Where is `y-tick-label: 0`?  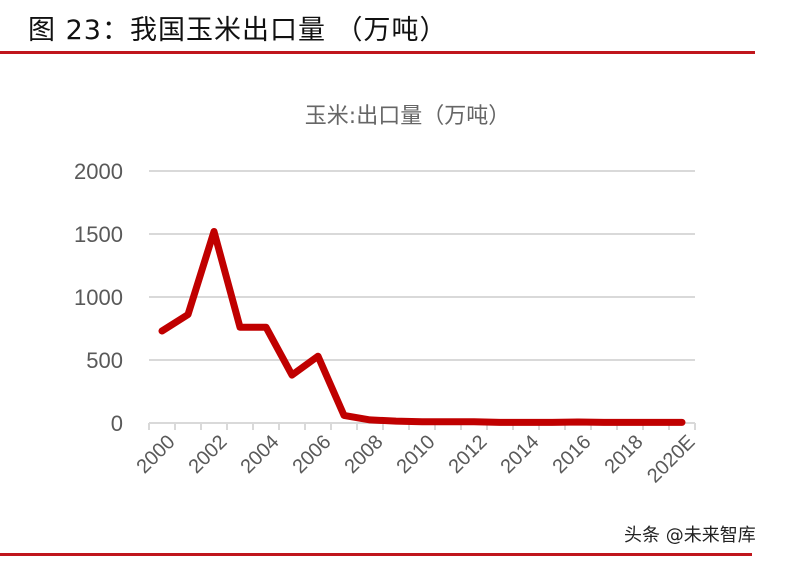
y-tick-label: 0 is located at coordinates (117, 423).